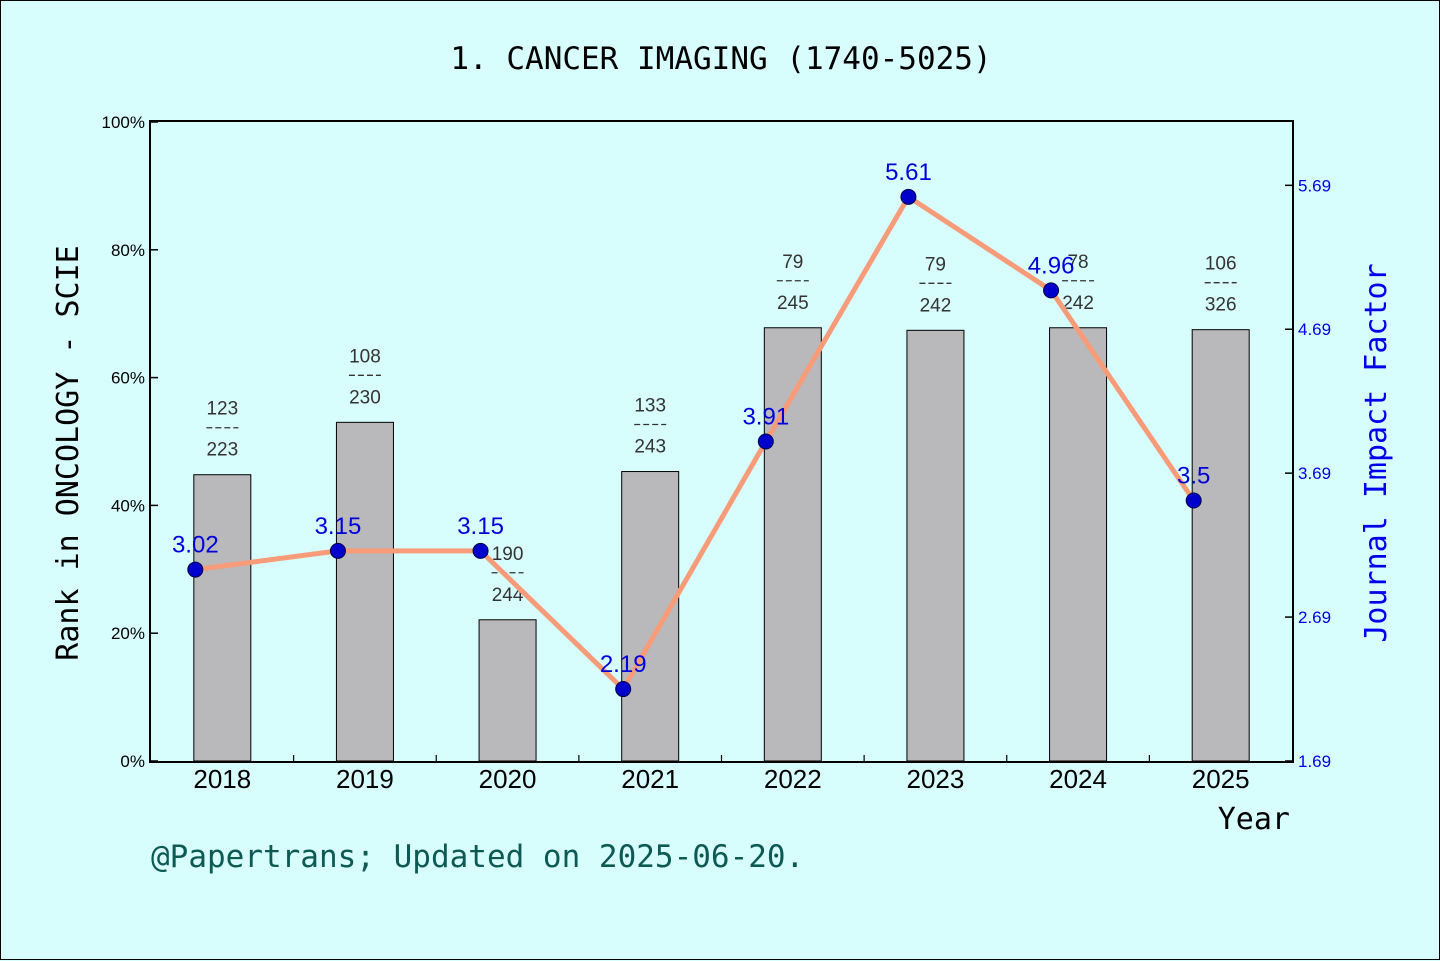 Image resolution: width=1440 pixels, height=961 pixels. What do you see at coordinates (1314, 761) in the screenshot?
I see `y2-tick-label: 1.69` at bounding box center [1314, 761].